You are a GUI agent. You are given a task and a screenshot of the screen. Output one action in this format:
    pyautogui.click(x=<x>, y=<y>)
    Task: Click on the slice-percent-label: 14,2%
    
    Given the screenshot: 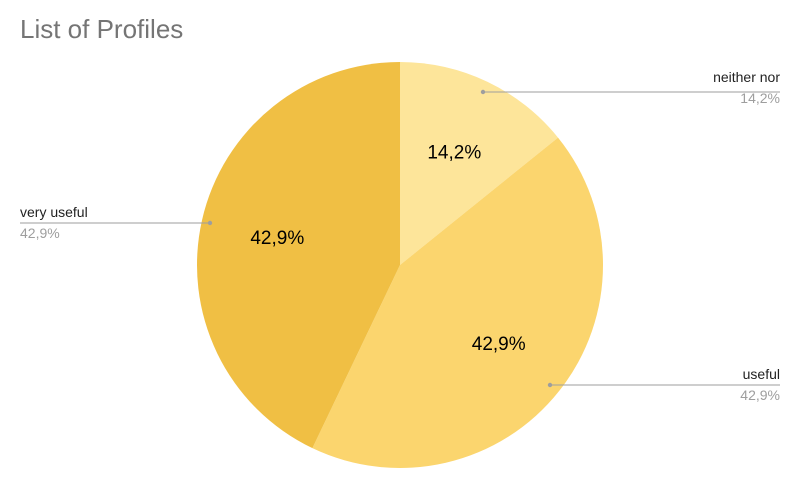 What is the action you would take?
    pyautogui.click(x=454, y=153)
    